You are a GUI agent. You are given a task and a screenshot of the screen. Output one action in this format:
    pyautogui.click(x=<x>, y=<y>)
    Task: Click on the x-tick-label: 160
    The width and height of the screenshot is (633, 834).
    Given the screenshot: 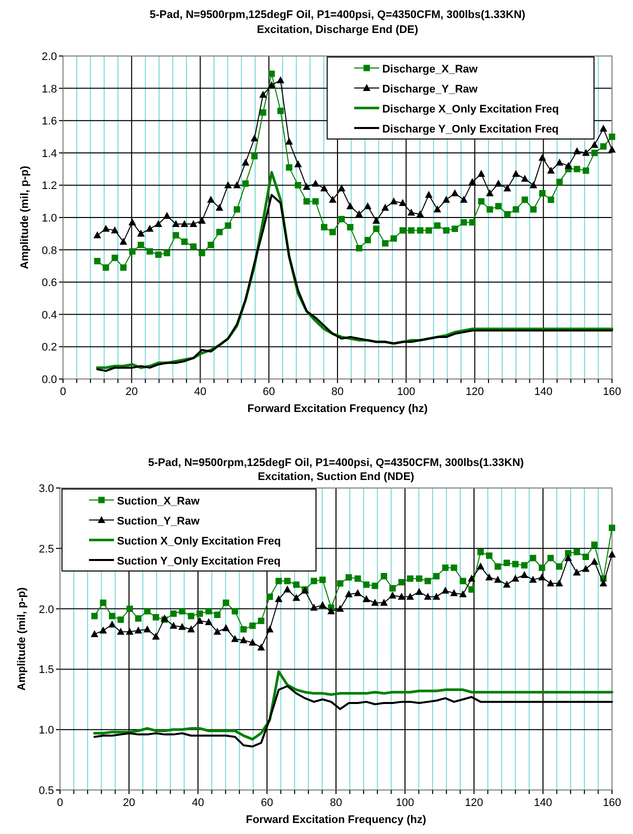 What is the action you would take?
    pyautogui.click(x=612, y=392)
    